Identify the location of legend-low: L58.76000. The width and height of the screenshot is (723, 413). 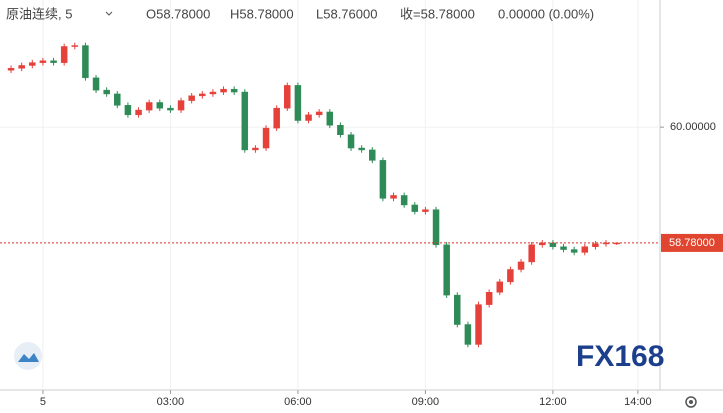
(346, 13).